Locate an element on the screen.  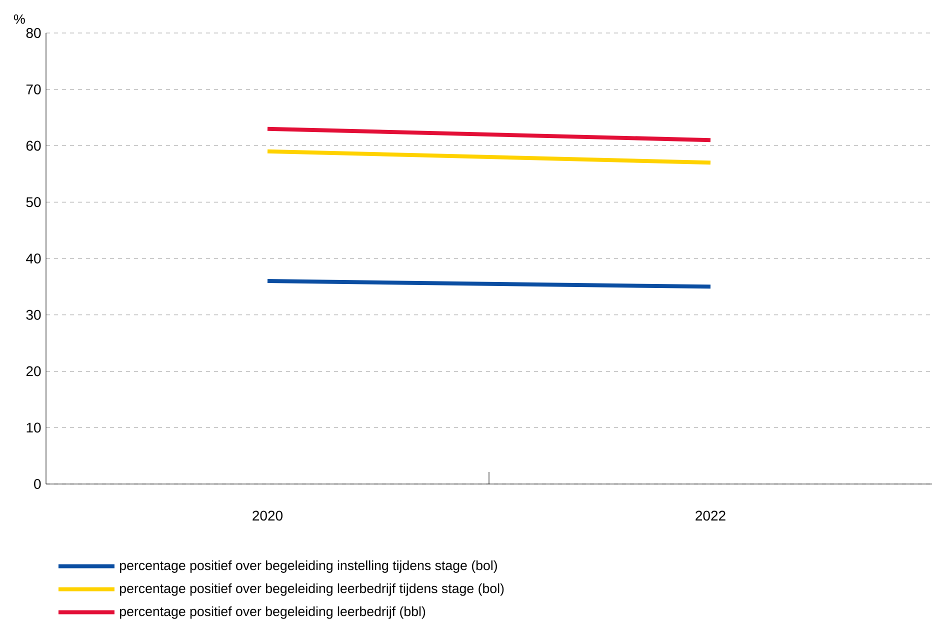
y-tick-label: 70 is located at coordinates (33, 89).